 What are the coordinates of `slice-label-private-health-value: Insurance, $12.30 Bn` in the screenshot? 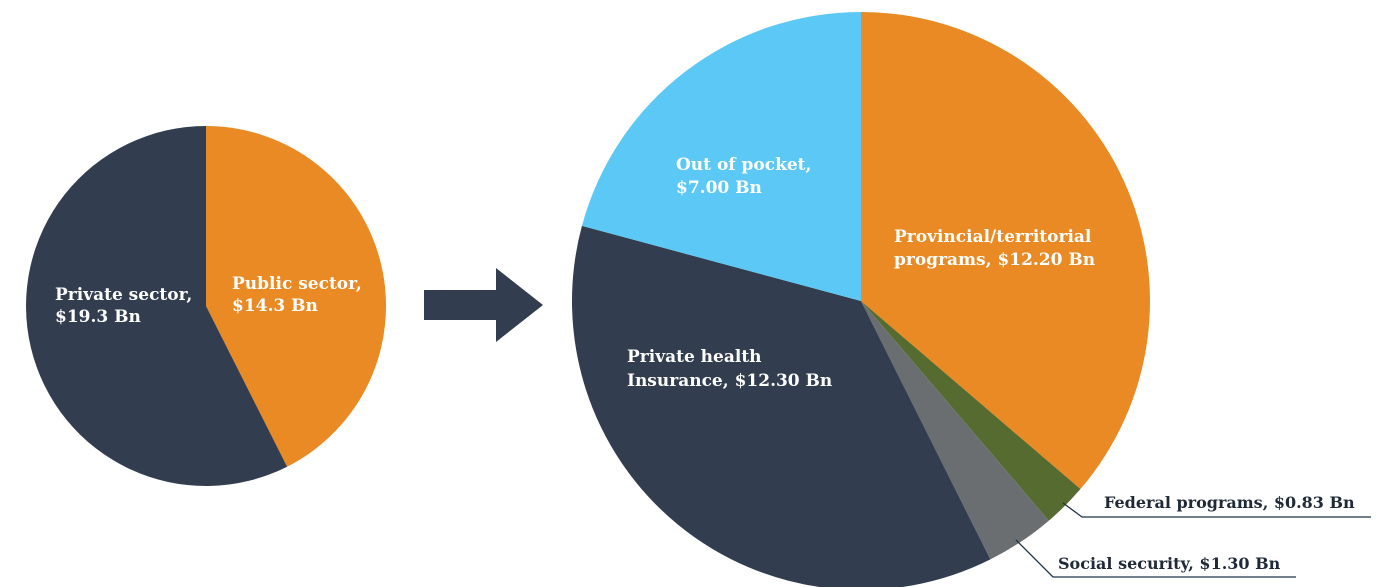 It's located at (729, 381).